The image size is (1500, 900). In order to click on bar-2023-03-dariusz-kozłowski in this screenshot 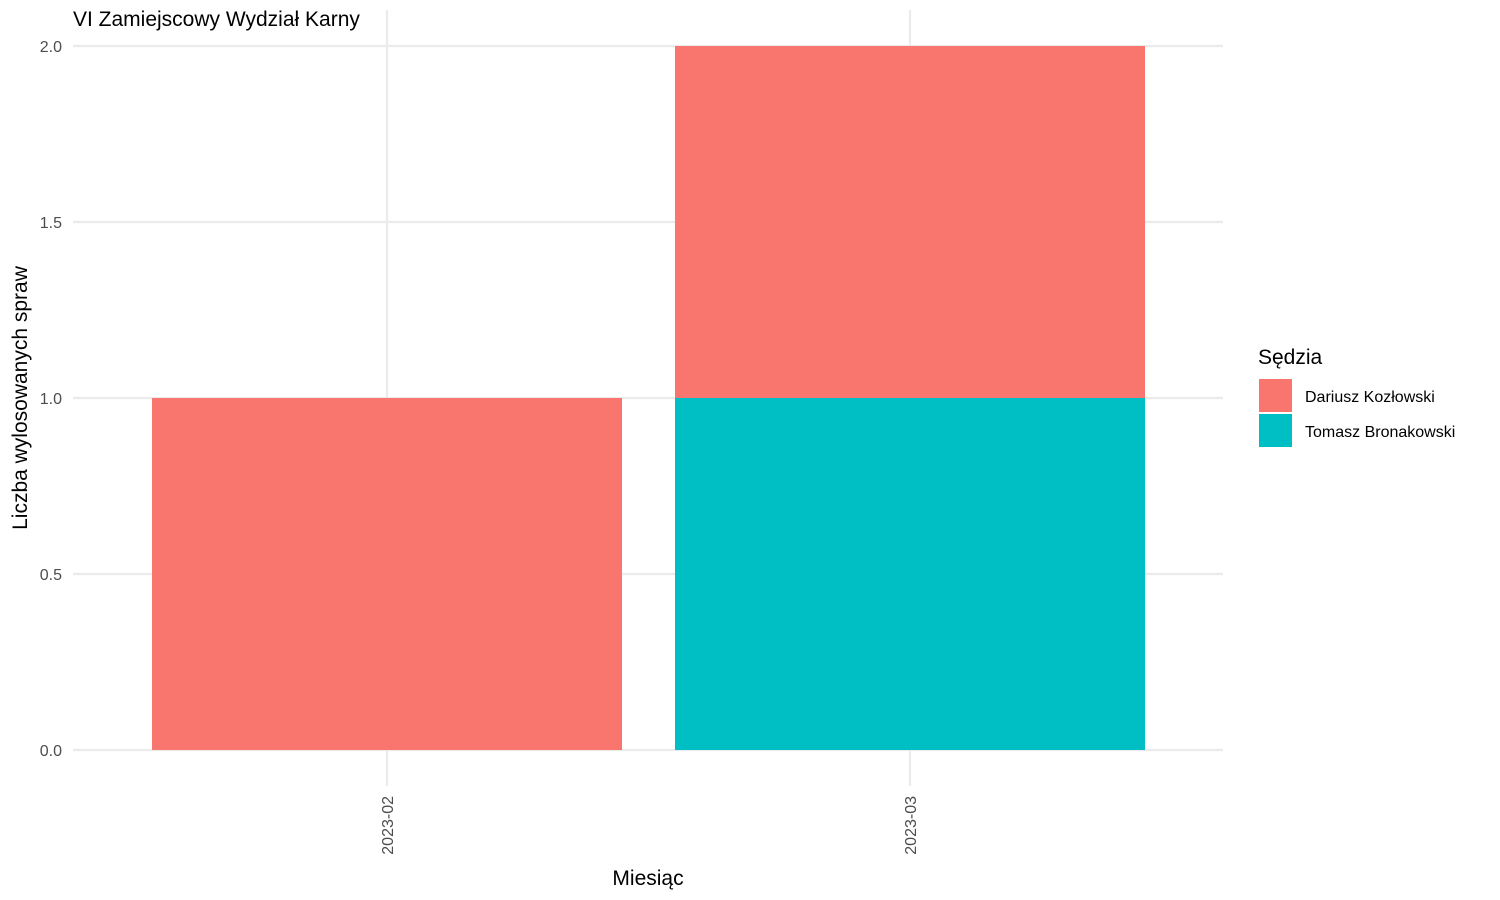, I will do `click(910, 222)`.